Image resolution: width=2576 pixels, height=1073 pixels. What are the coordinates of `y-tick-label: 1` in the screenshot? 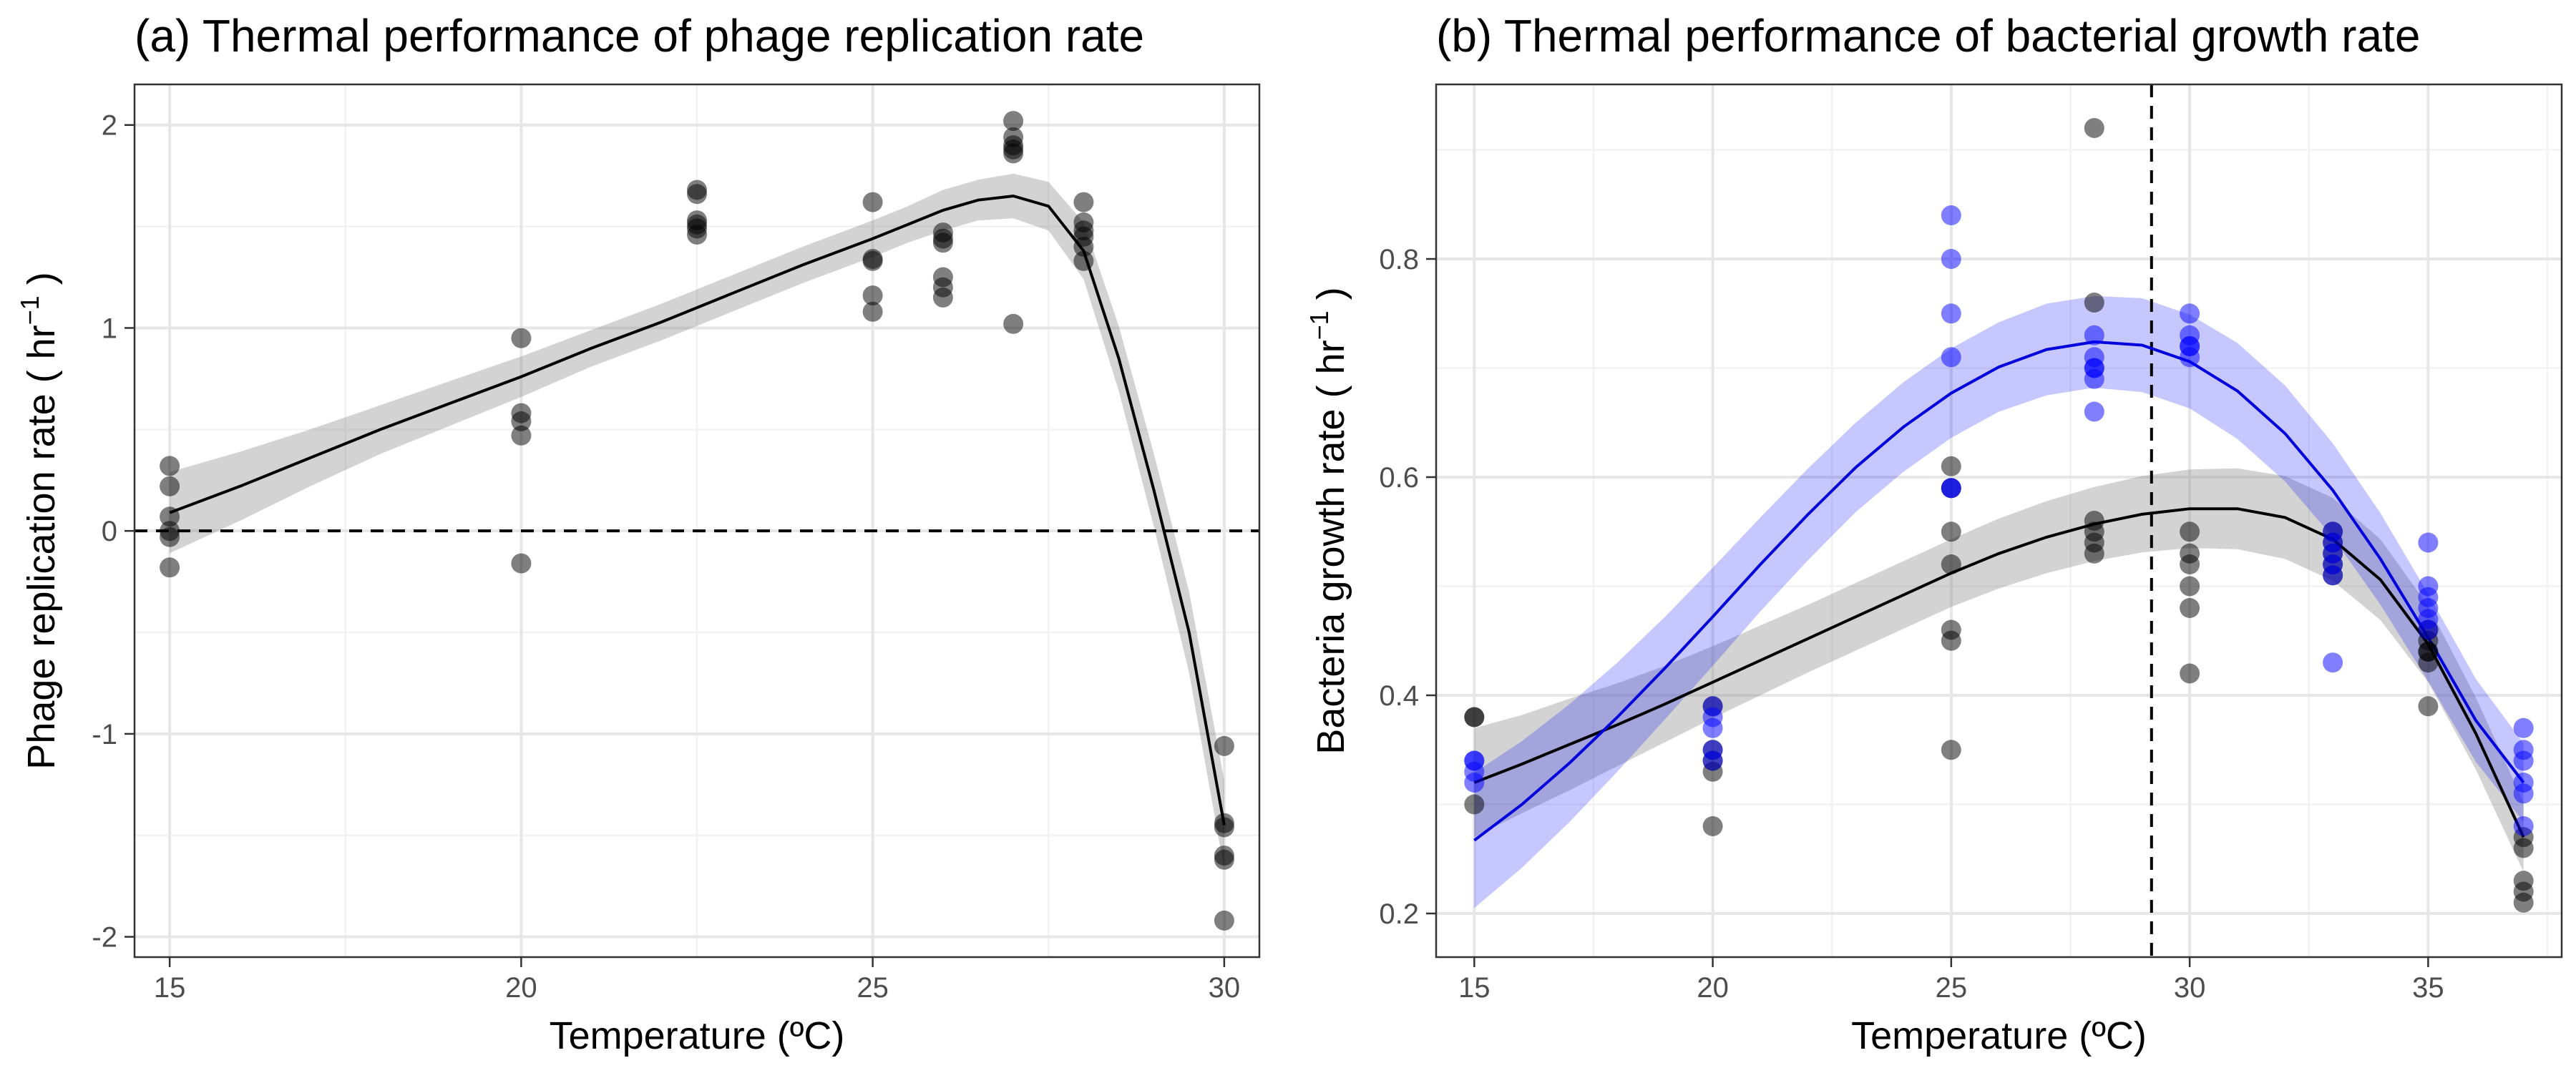 It's located at (109, 328).